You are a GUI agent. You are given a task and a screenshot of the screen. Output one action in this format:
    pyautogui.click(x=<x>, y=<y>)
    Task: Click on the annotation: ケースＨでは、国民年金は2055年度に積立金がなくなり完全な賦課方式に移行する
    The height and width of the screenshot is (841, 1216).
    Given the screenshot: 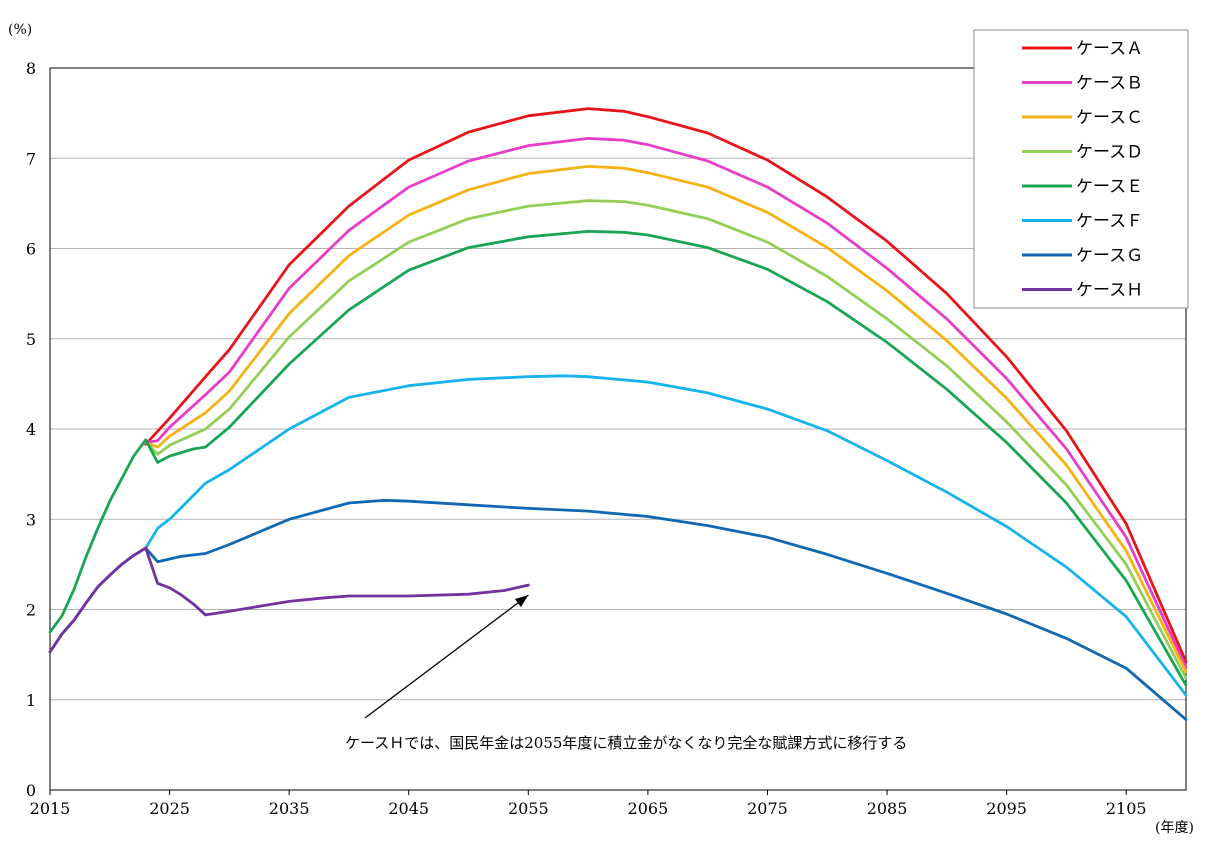 What is the action you would take?
    pyautogui.click(x=626, y=673)
    